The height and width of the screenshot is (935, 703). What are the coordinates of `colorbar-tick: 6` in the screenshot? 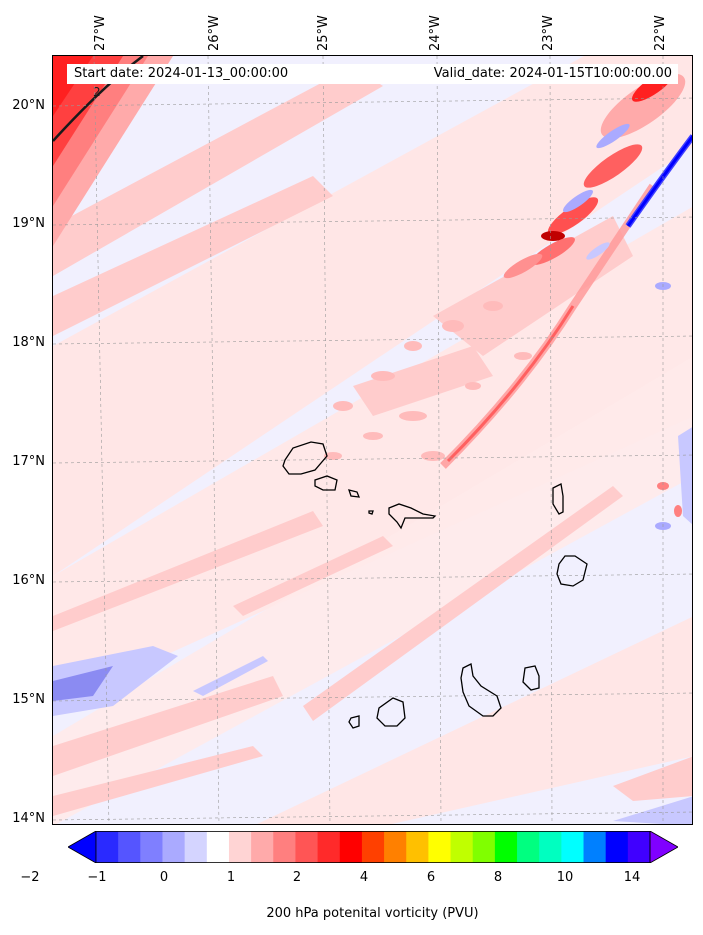 It's located at (431, 877).